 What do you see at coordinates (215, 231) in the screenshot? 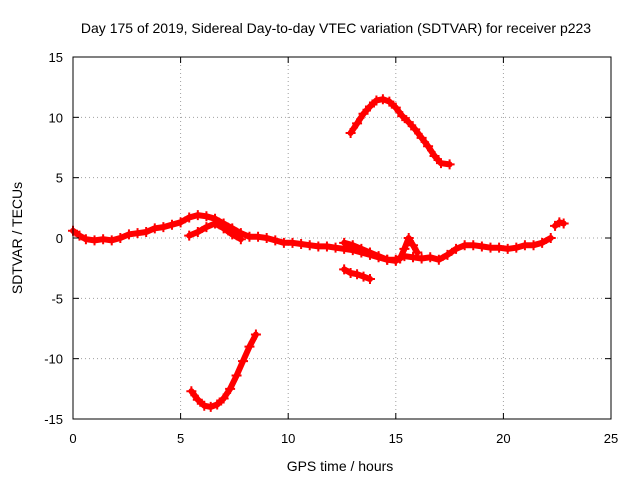
I see `series-branch-a` at bounding box center [215, 231].